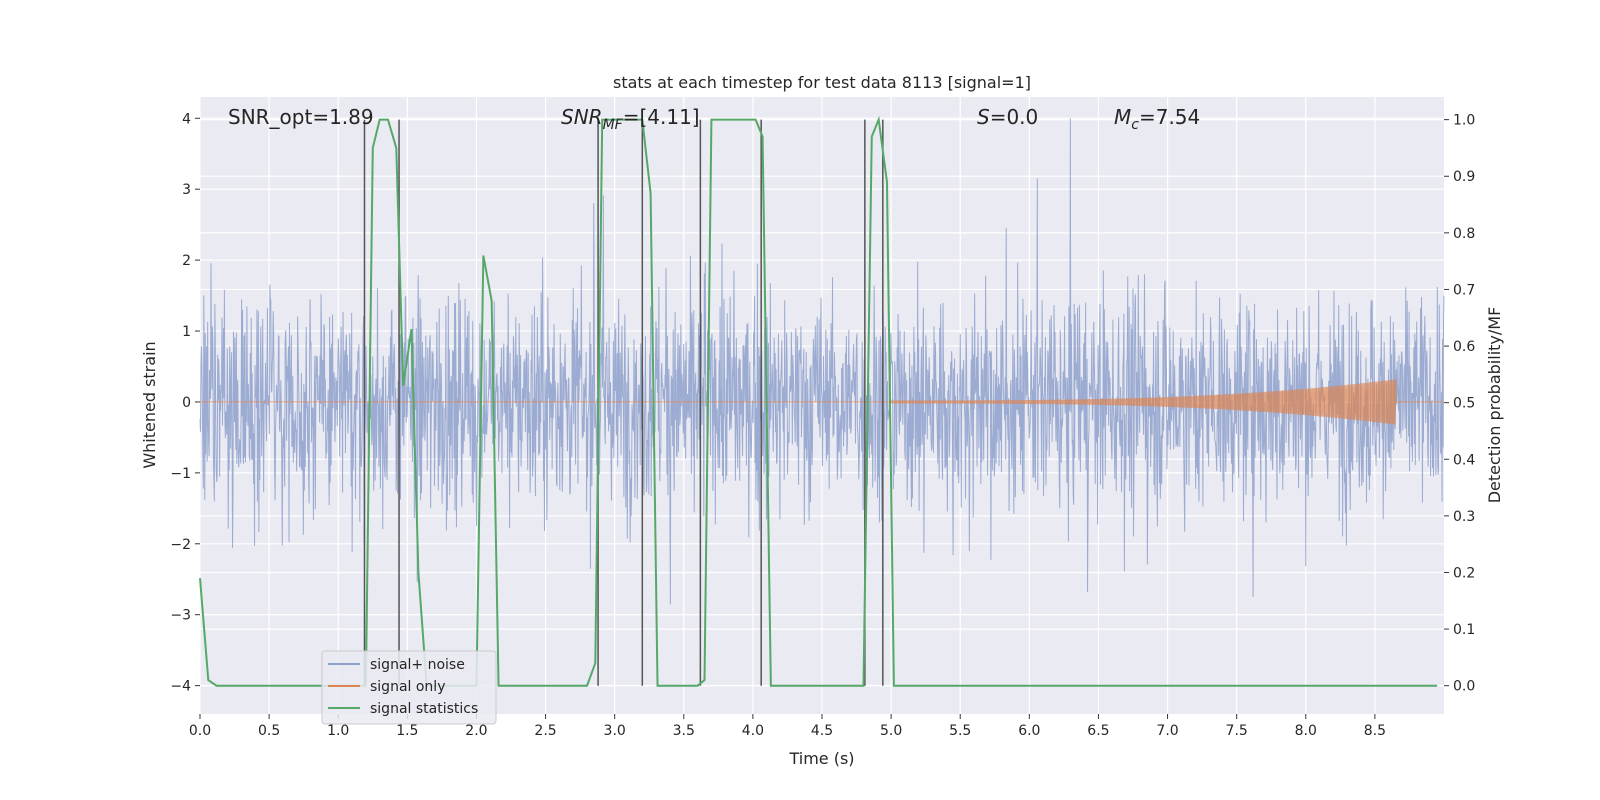 The image size is (1600, 800). I want to click on y-tick-label-right: 0.6, so click(1464, 347).